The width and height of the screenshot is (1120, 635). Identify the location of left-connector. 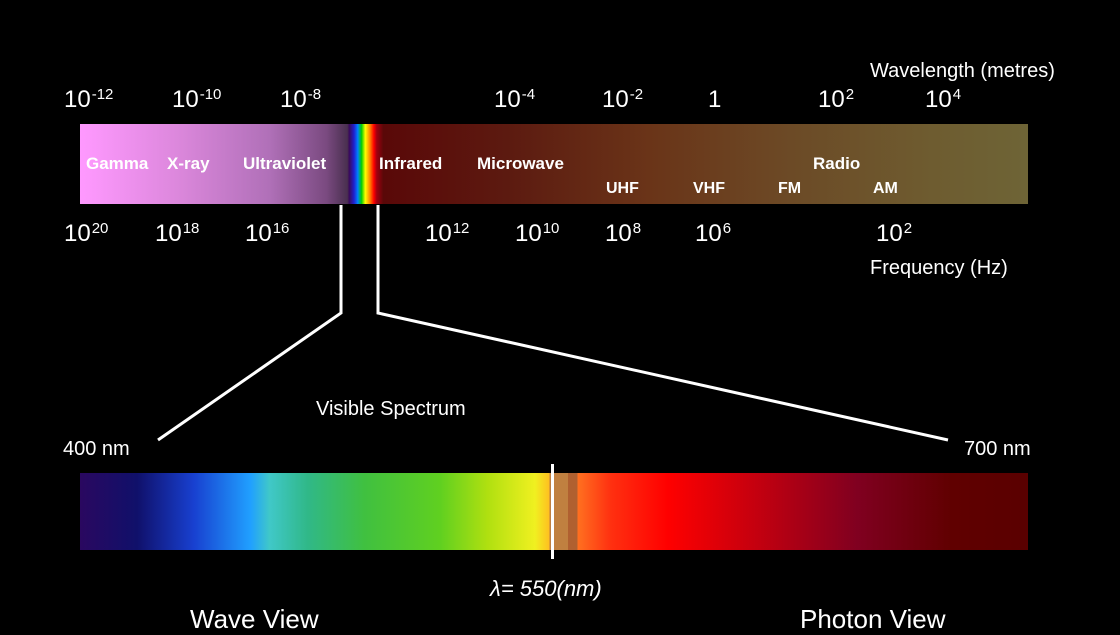
(250, 323).